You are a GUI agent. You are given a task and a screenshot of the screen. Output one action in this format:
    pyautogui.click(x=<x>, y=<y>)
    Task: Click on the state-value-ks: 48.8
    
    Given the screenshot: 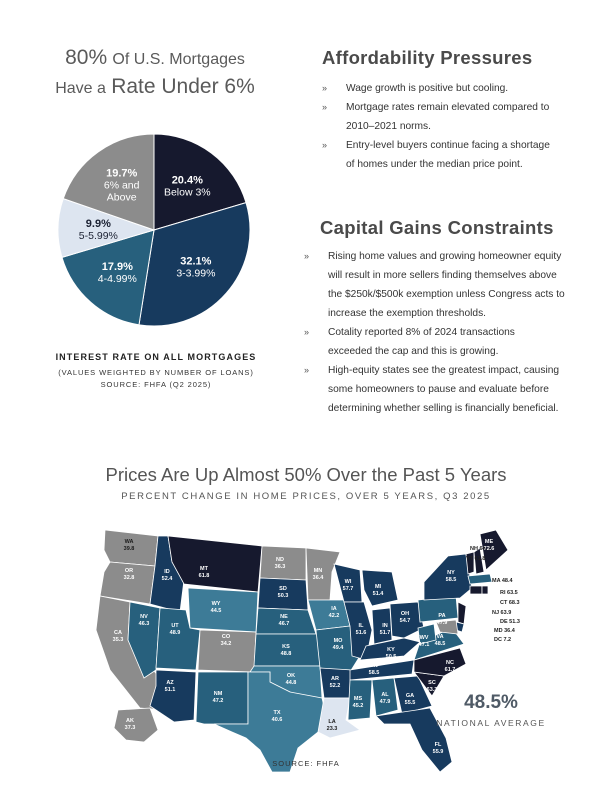 What is the action you would take?
    pyautogui.click(x=286, y=654)
    